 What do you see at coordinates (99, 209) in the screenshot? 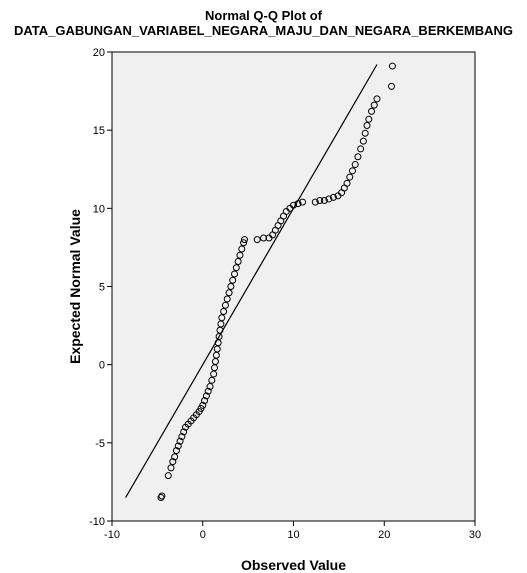
I see `y-tick-label: 10` at bounding box center [99, 209].